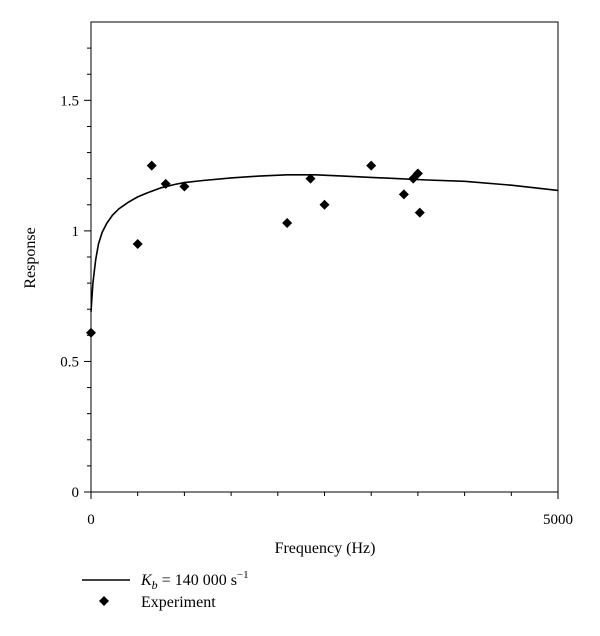 This screenshot has width=600, height=636. What do you see at coordinates (91, 520) in the screenshot?
I see `x-tick-label: 0` at bounding box center [91, 520].